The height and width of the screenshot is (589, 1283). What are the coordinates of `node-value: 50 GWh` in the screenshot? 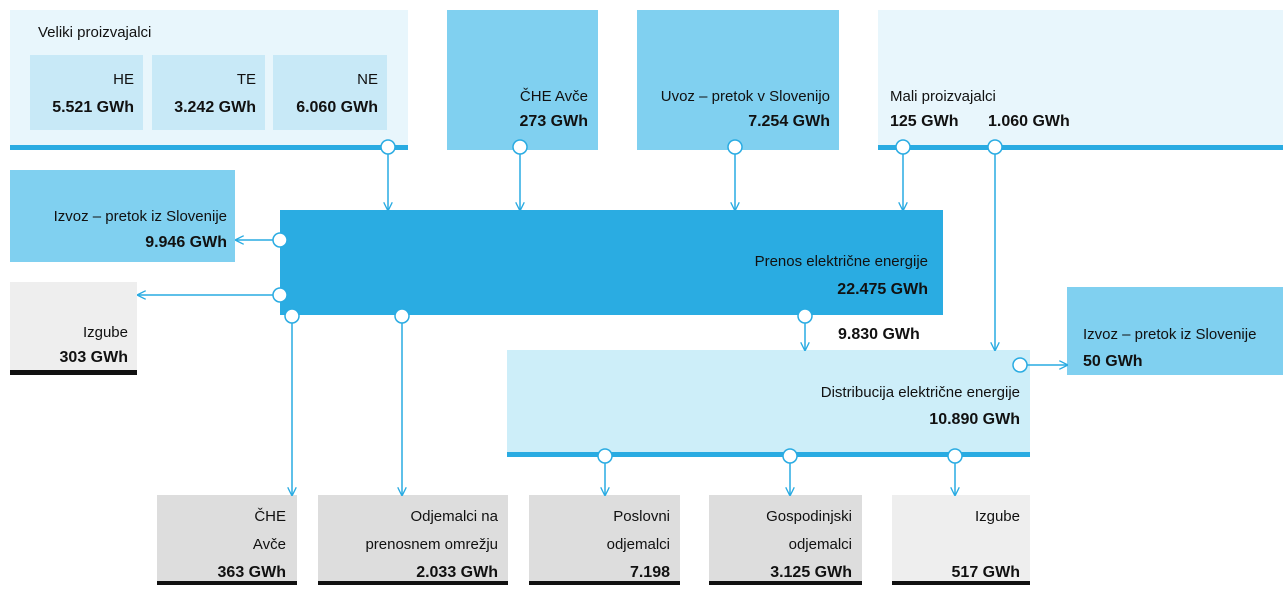 It's located at (1113, 361).